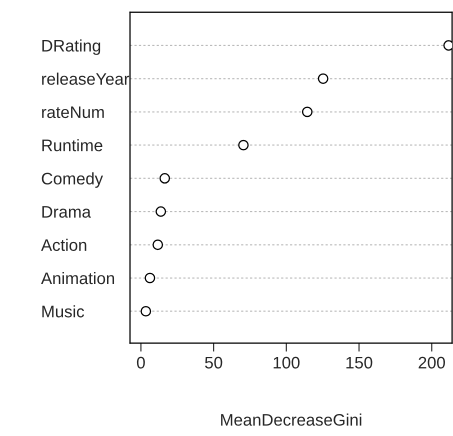  Describe the element at coordinates (72, 145) in the screenshot. I see `y-tick-label: Runtime` at that location.